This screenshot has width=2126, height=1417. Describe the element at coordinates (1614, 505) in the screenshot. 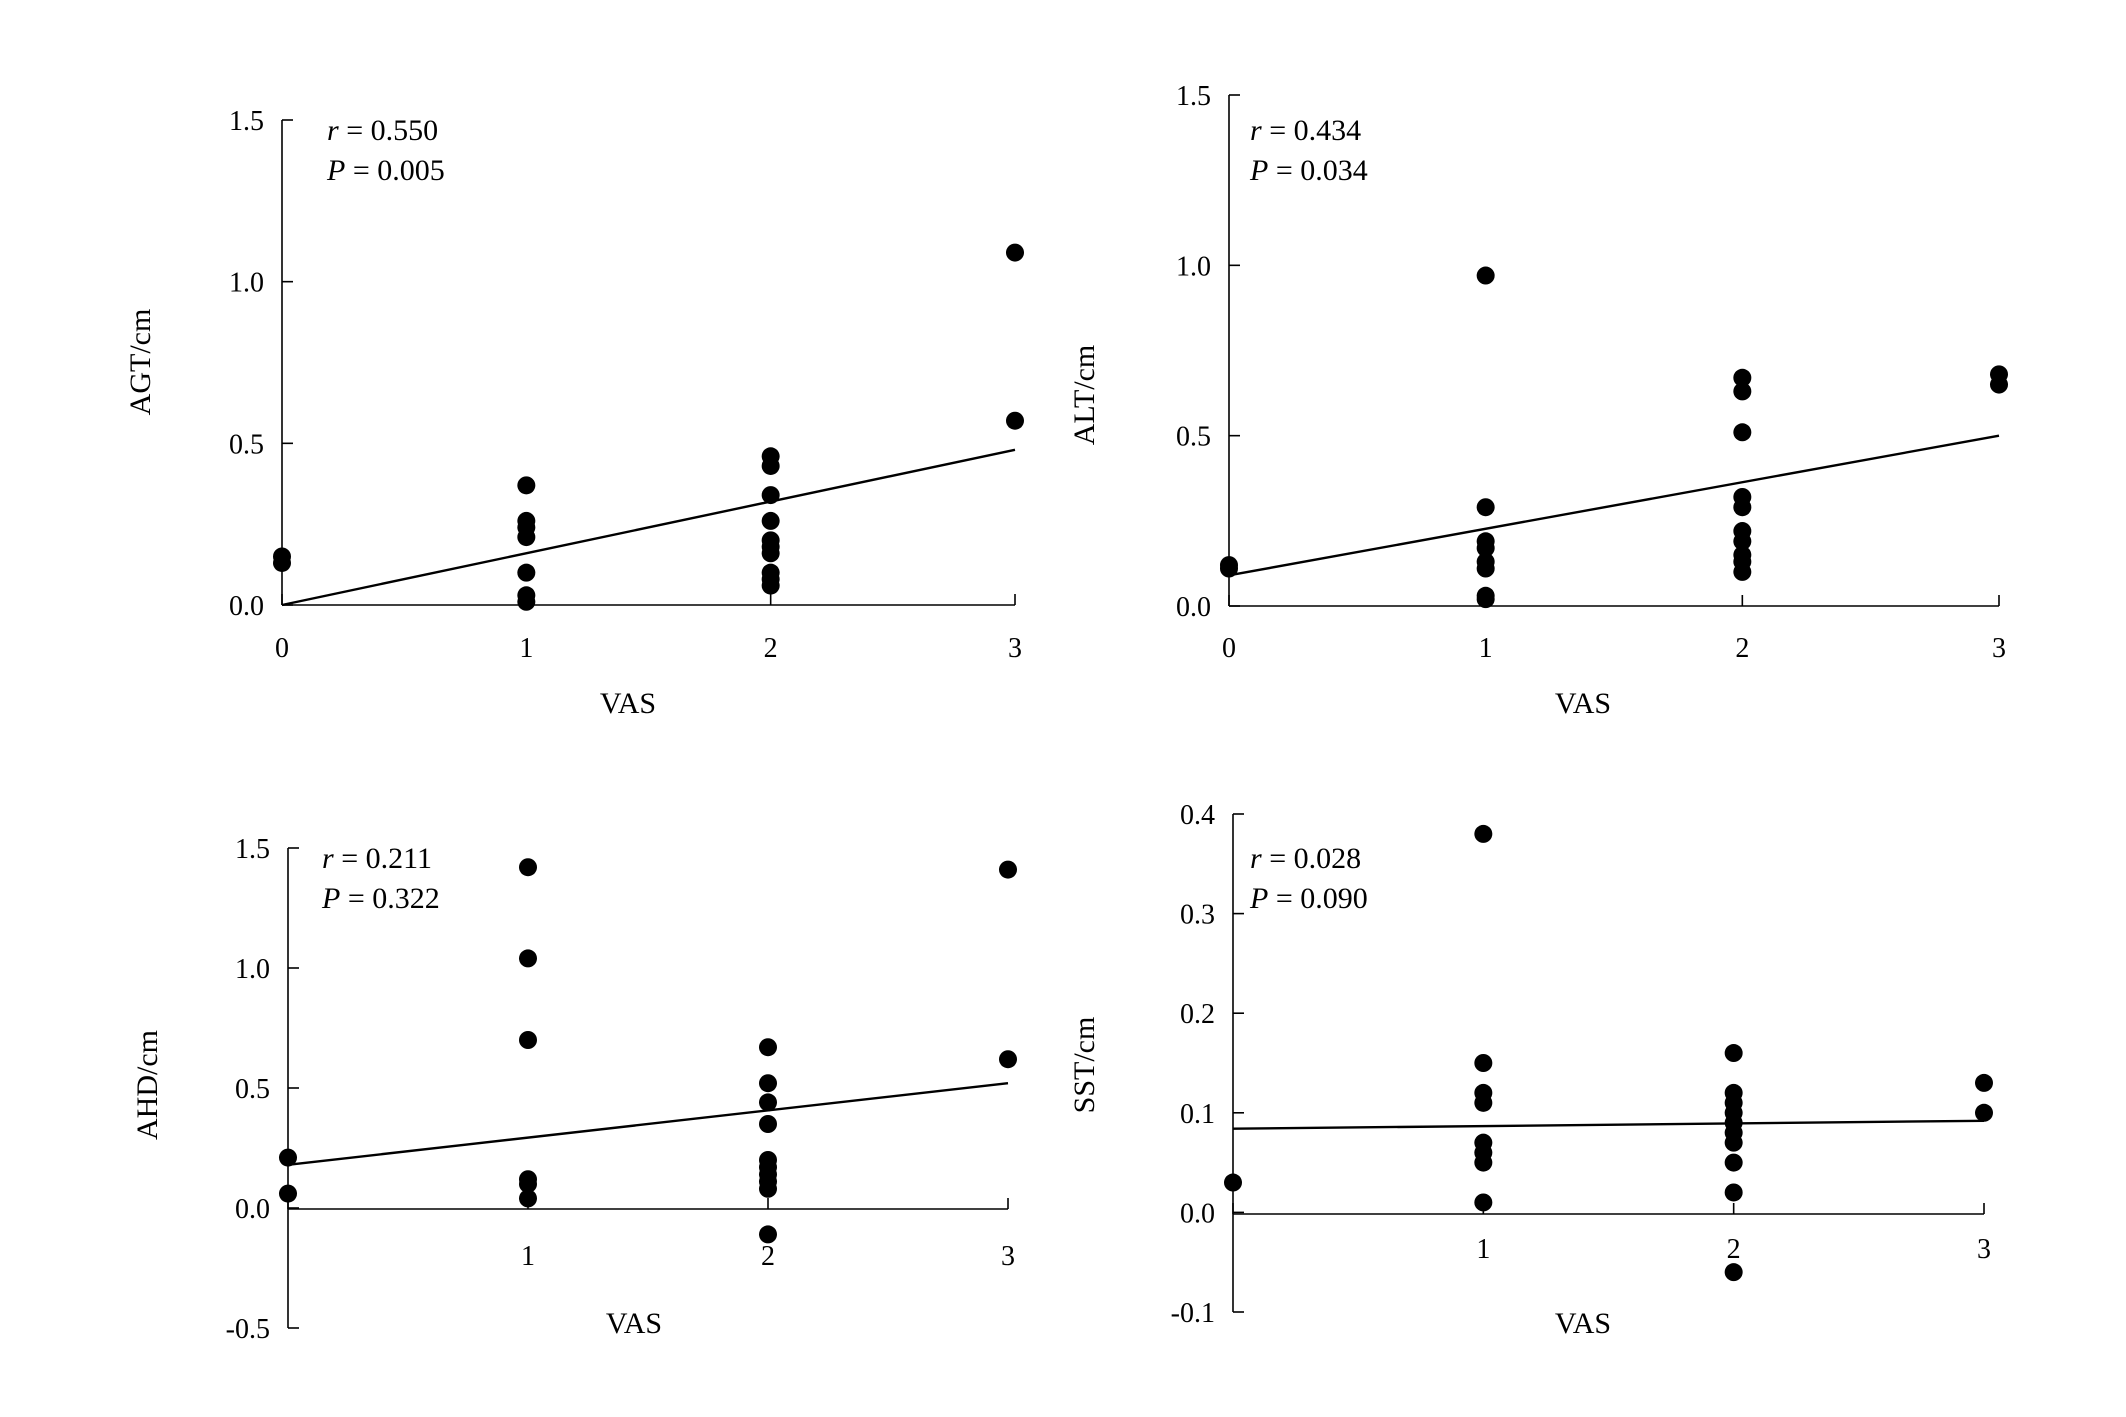

I see `regression-line` at that location.